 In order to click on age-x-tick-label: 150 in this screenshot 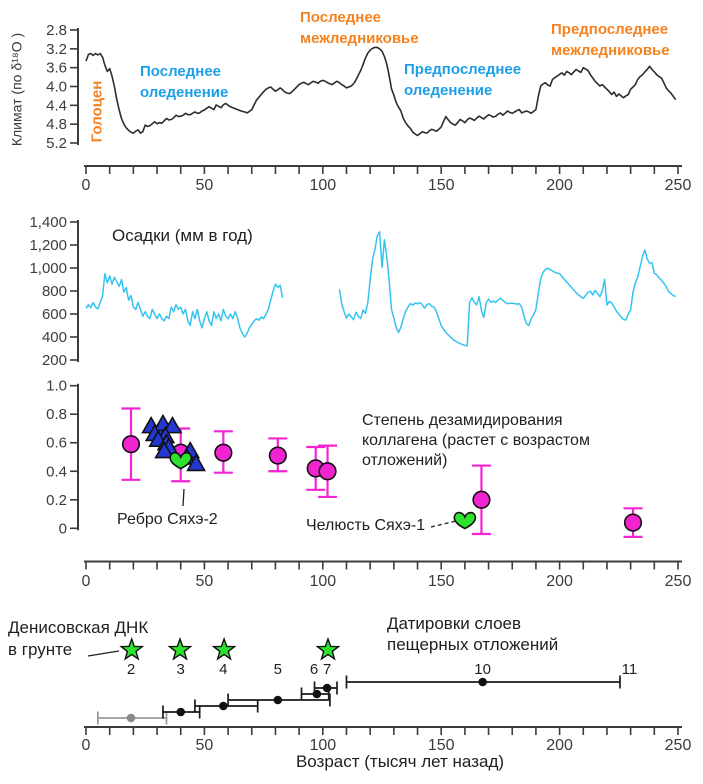, I will do `click(441, 745)`.